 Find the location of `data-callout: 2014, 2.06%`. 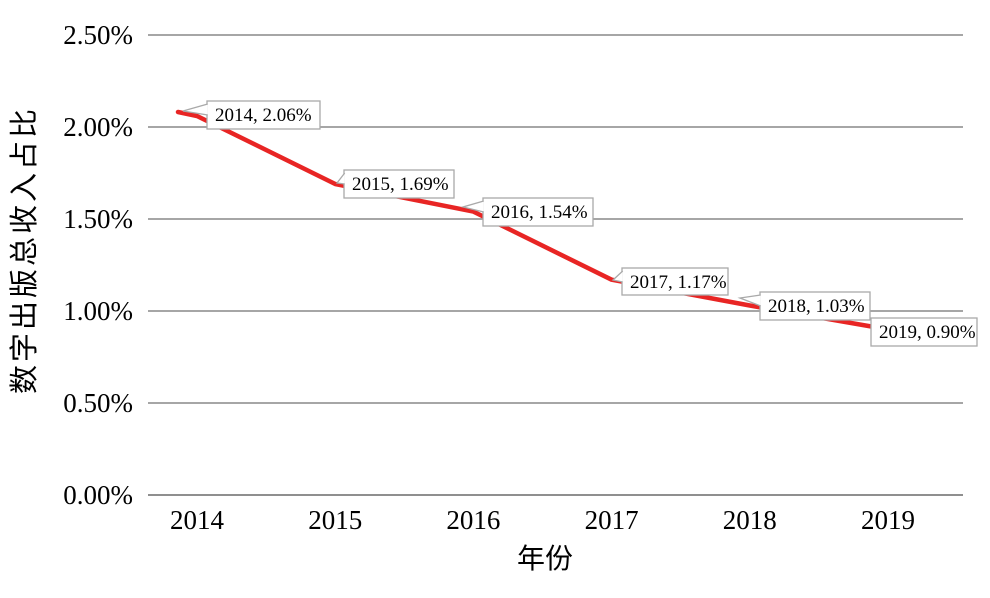

data-callout: 2014, 2.06% is located at coordinates (251, 115).